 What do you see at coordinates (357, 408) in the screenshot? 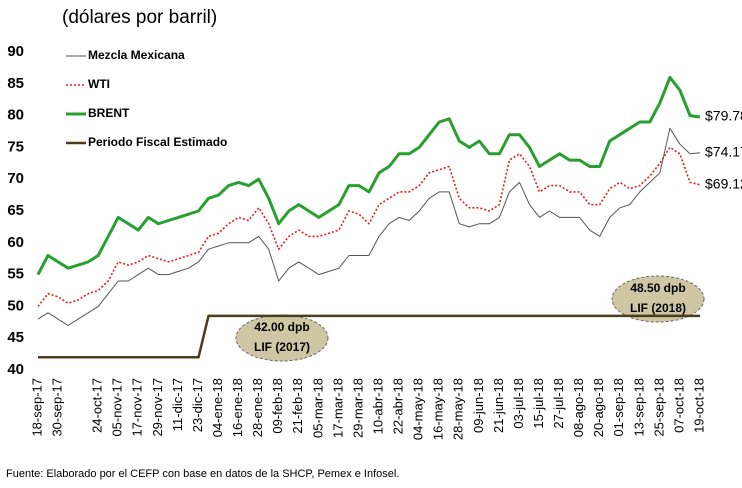
I see `x-tick-label: 29-mar-18` at bounding box center [357, 408].